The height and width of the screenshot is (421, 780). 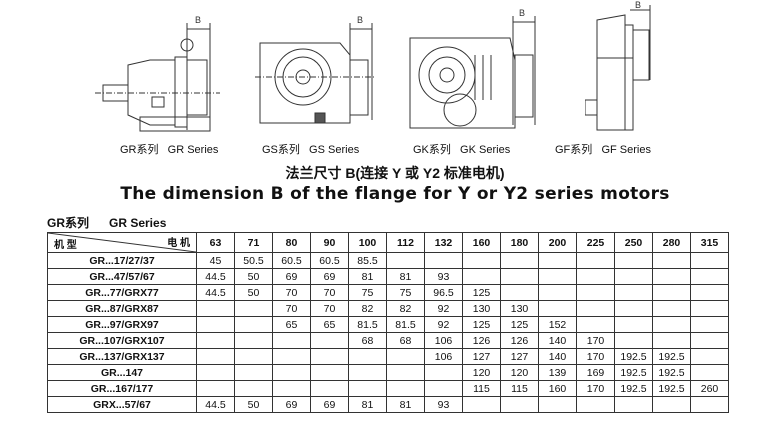 What do you see at coordinates (405, 340) in the screenshot?
I see `value-cell: 68` at bounding box center [405, 340].